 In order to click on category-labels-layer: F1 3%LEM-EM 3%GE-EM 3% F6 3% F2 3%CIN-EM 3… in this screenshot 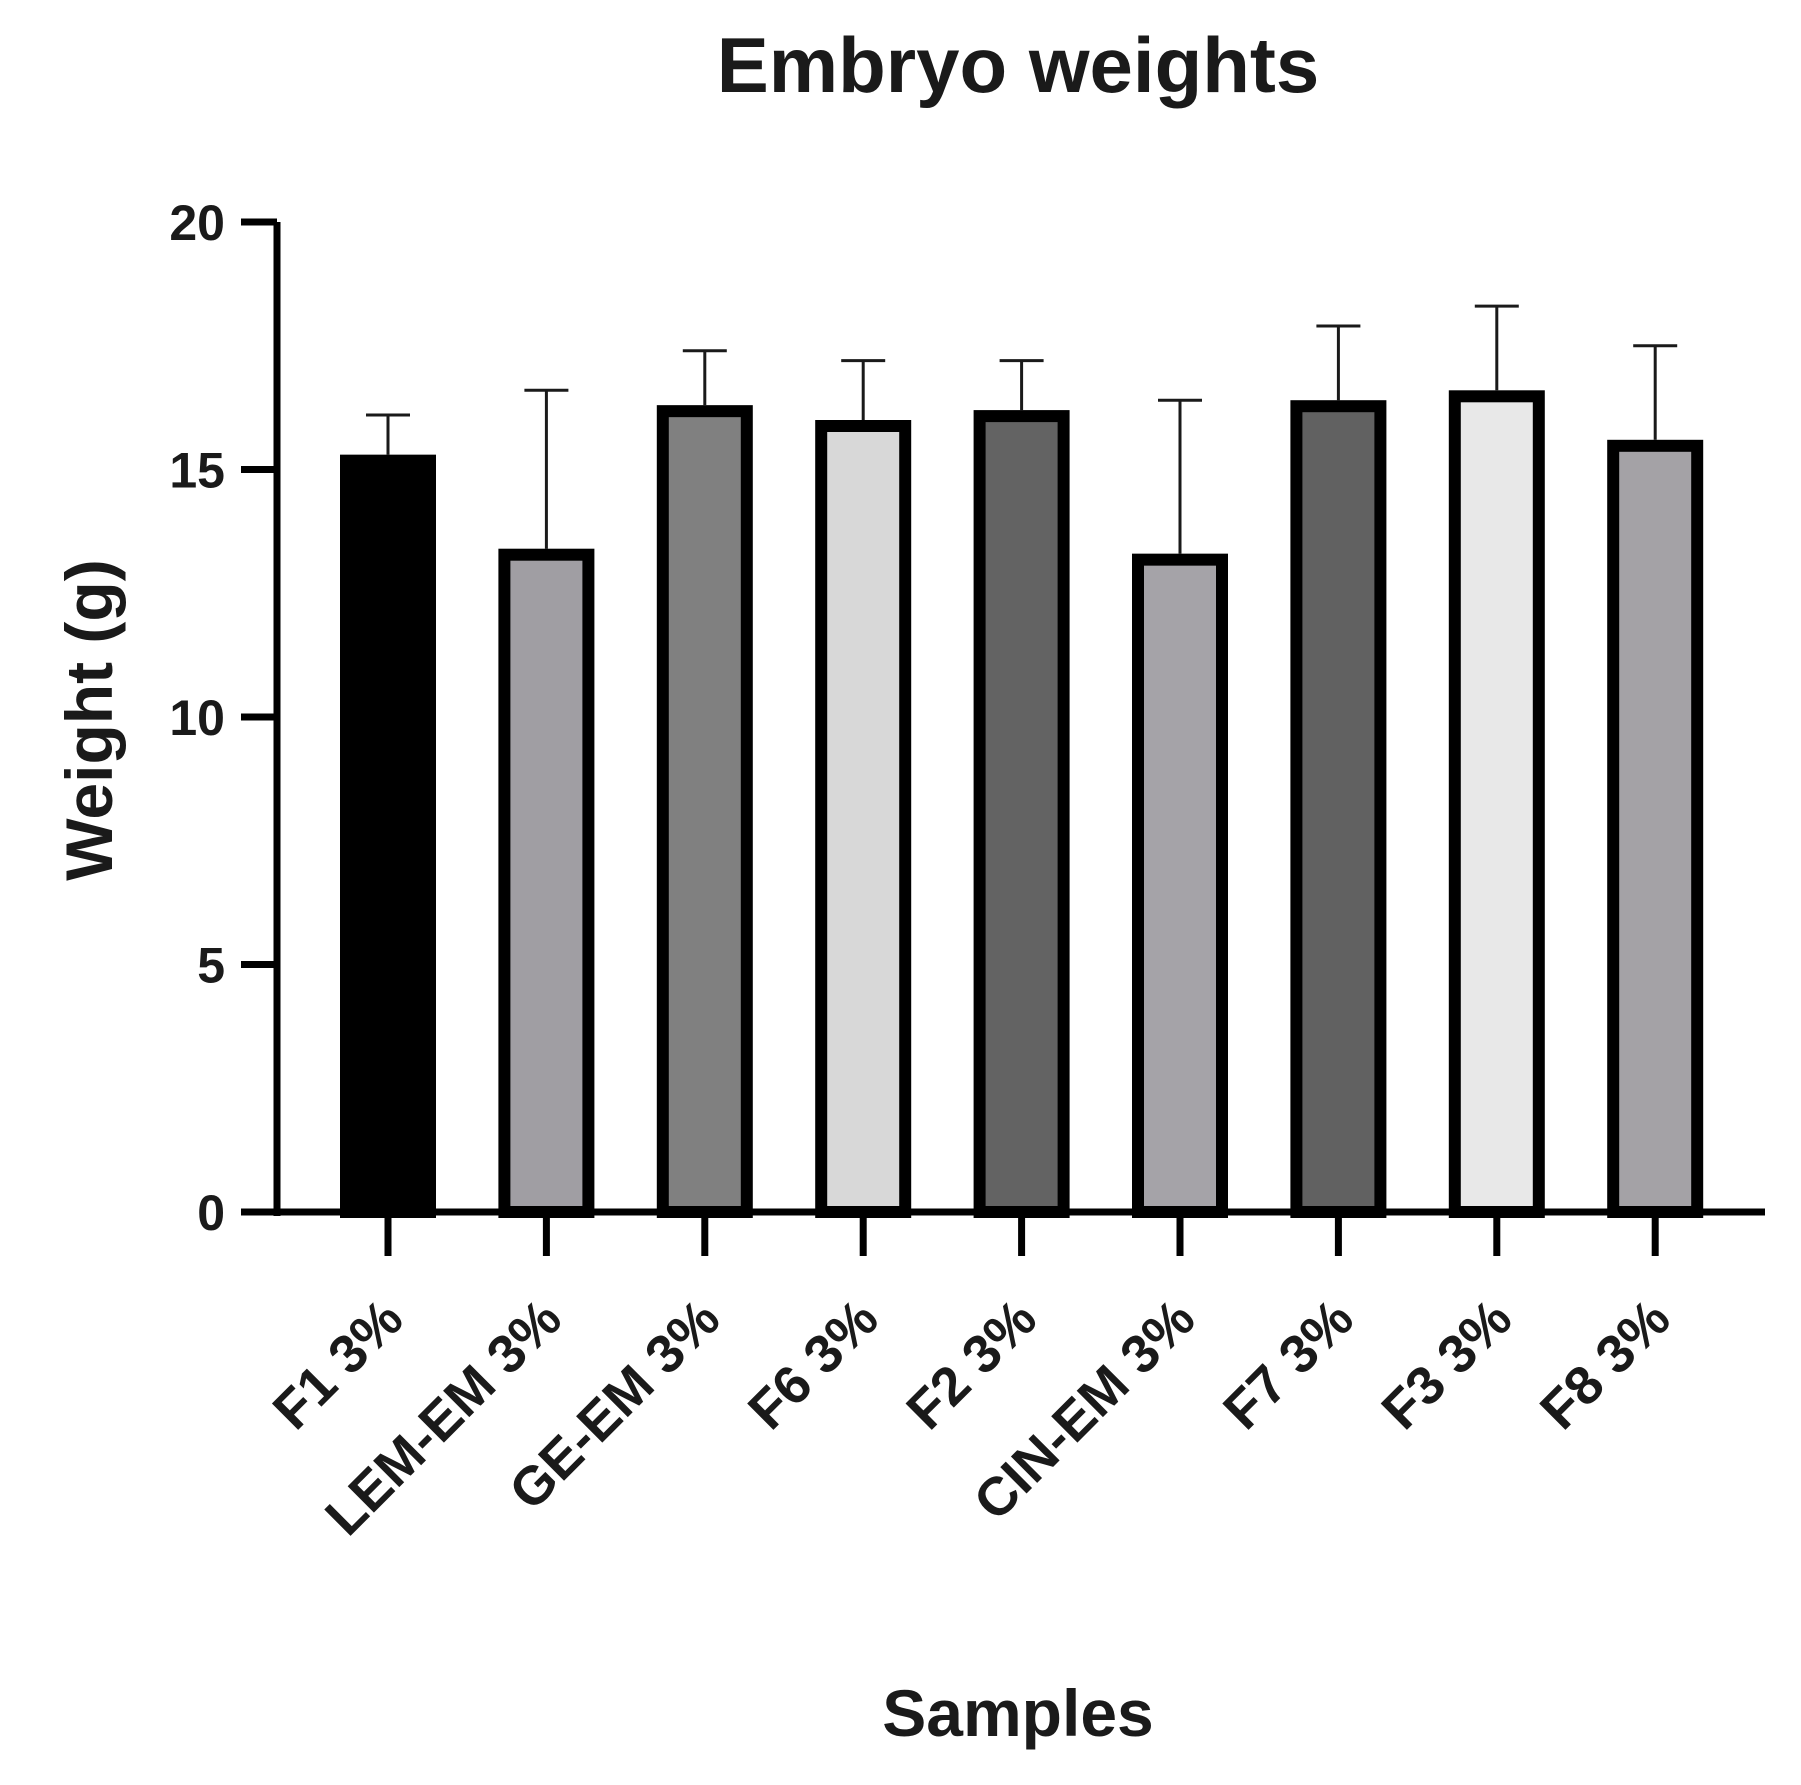, I will do `click(972, 1417)`.